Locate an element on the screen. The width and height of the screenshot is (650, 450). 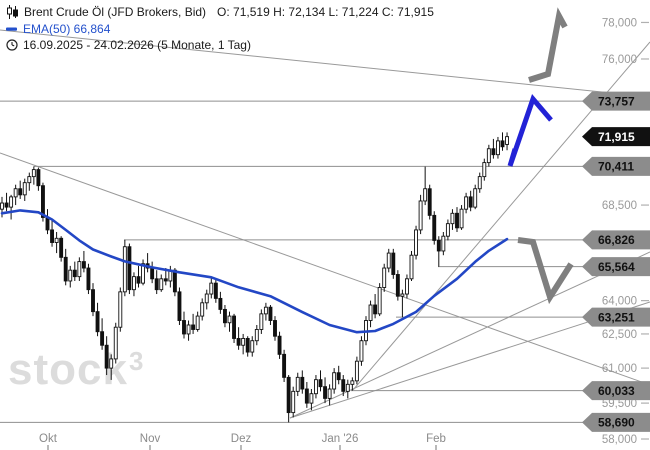
level-badge-label: 66,826 is located at coordinates (616, 240).